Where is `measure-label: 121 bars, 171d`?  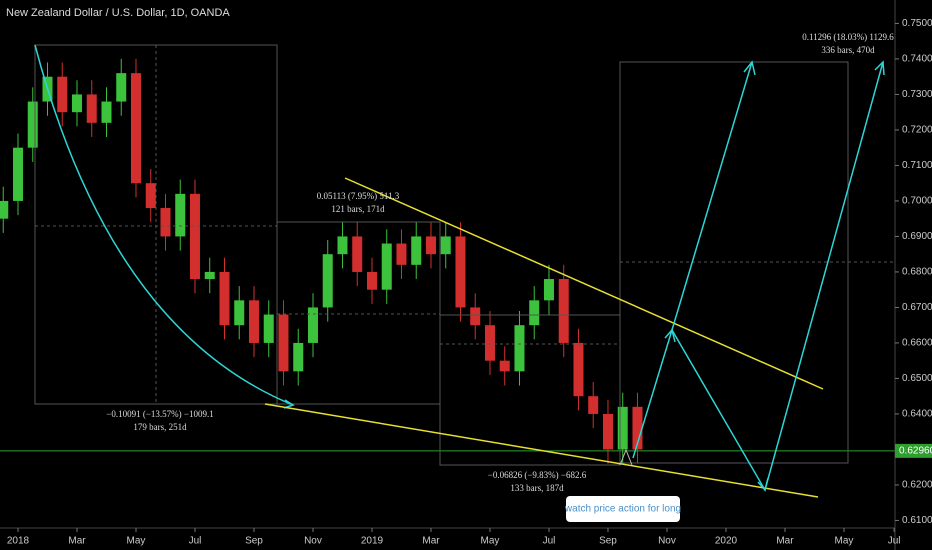
measure-label: 121 bars, 171d is located at coordinates (358, 209).